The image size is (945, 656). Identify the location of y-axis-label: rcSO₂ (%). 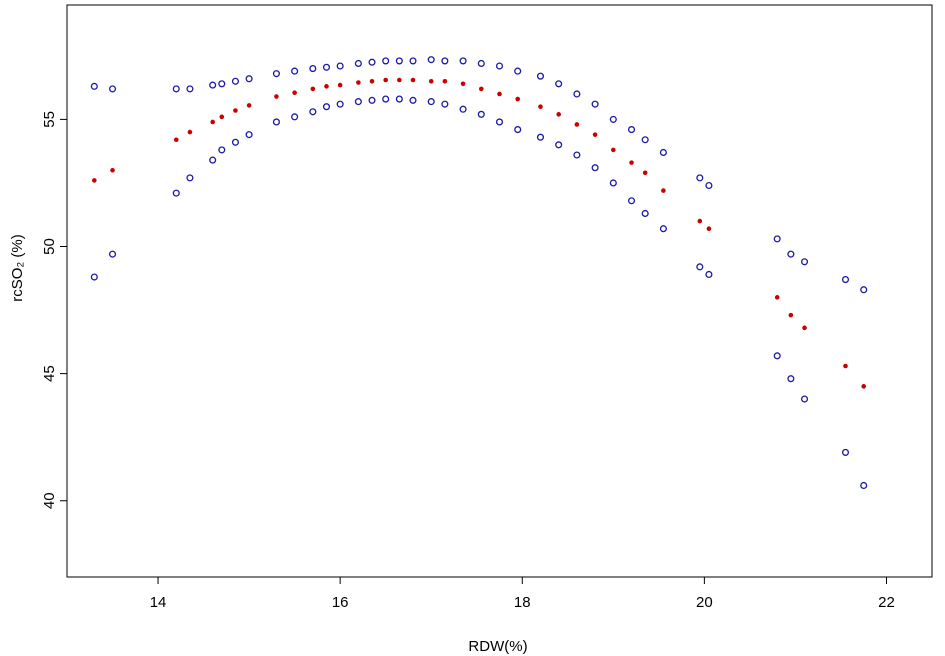
(17, 268).